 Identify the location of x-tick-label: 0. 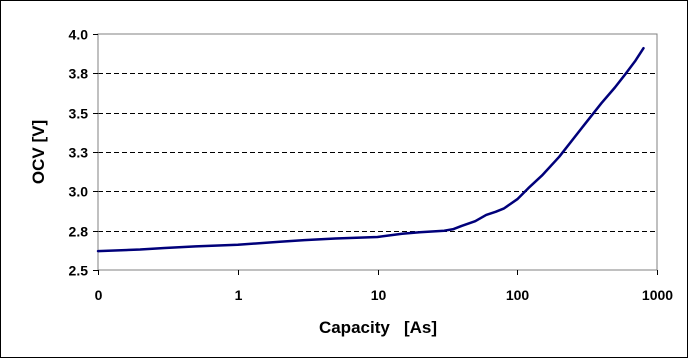
(99, 295).